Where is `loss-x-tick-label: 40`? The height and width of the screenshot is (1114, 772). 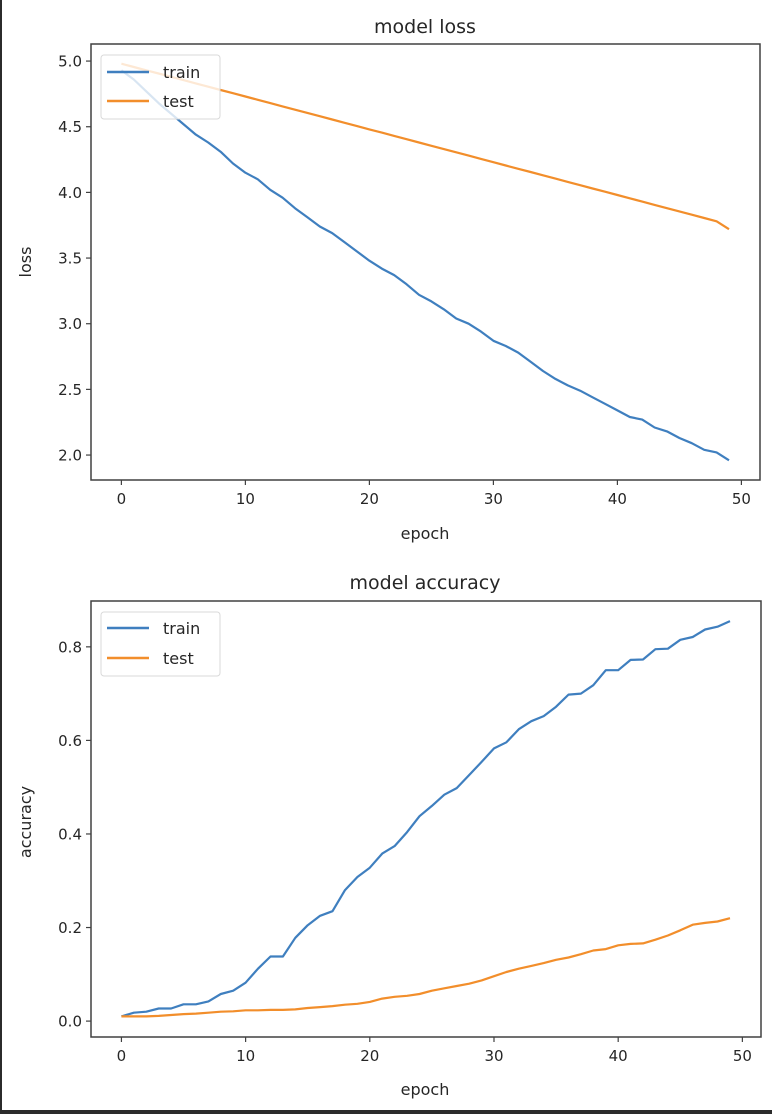 loss-x-tick-label: 40 is located at coordinates (617, 499).